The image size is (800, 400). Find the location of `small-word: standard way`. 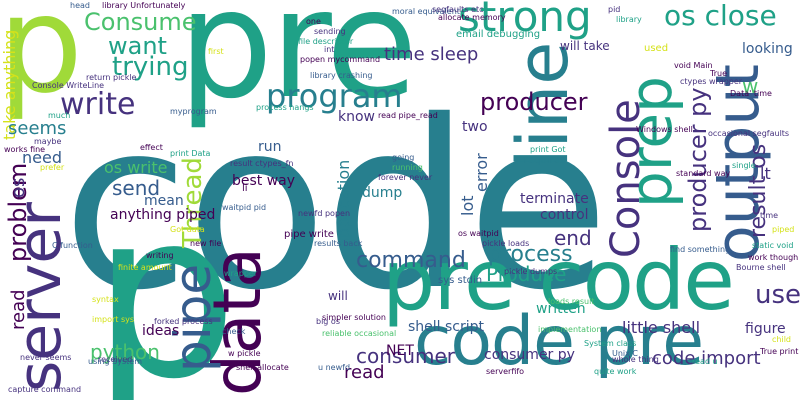

small-word: standard way is located at coordinates (703, 173).